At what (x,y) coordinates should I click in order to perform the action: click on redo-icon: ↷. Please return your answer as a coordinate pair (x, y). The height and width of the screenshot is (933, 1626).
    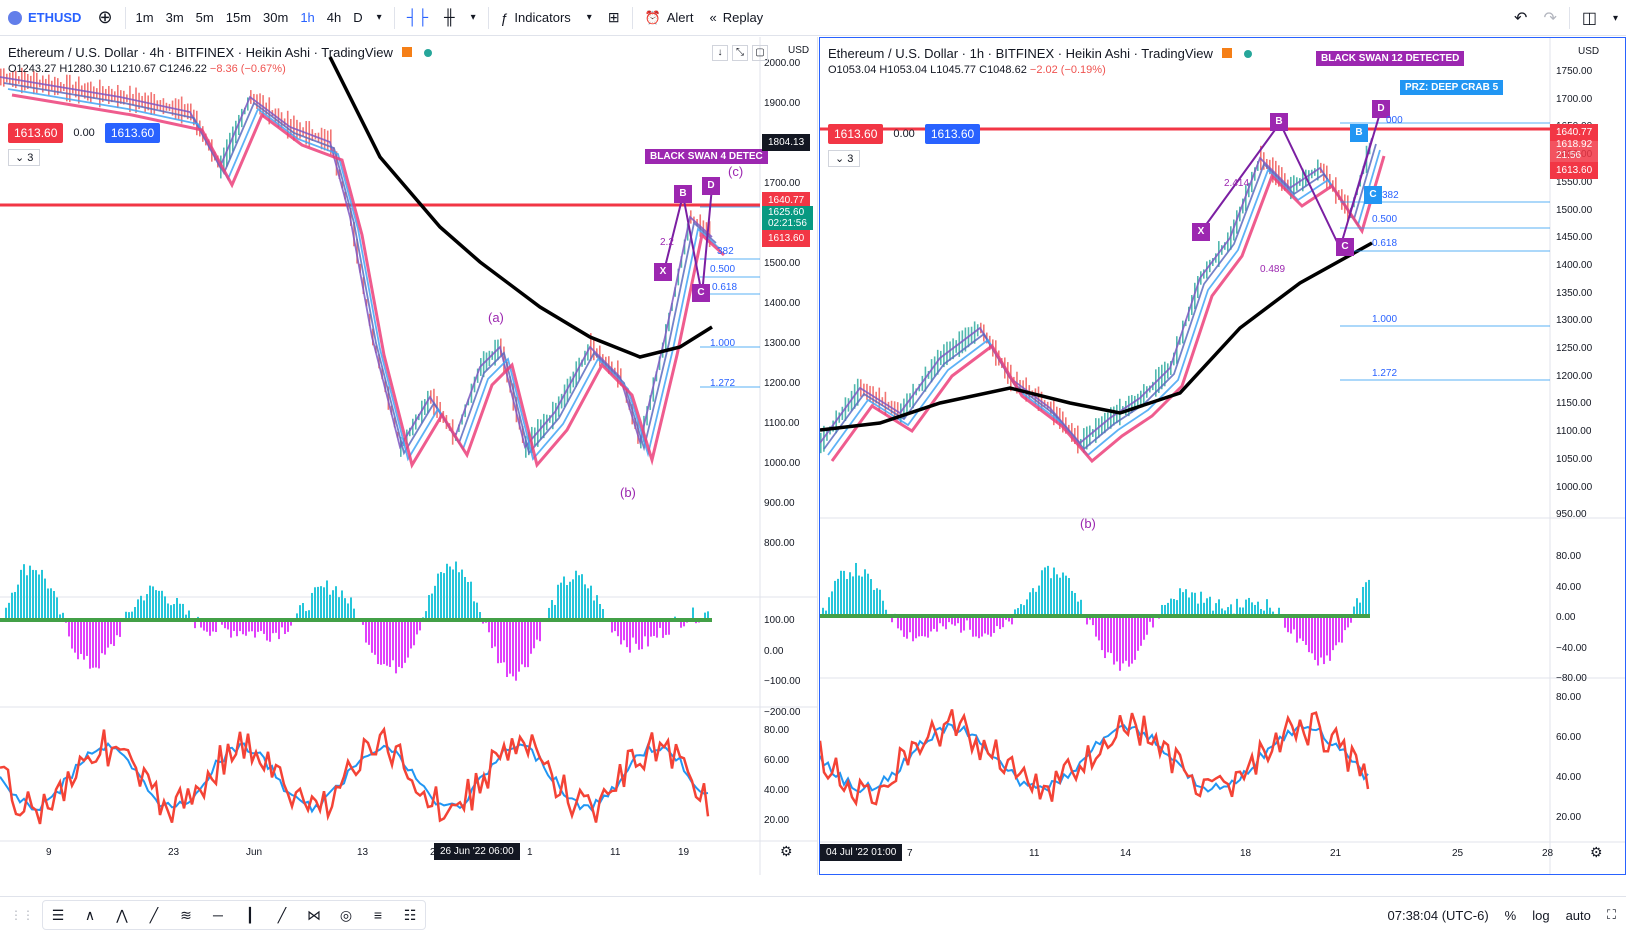
    Looking at the image, I should click on (1550, 18).